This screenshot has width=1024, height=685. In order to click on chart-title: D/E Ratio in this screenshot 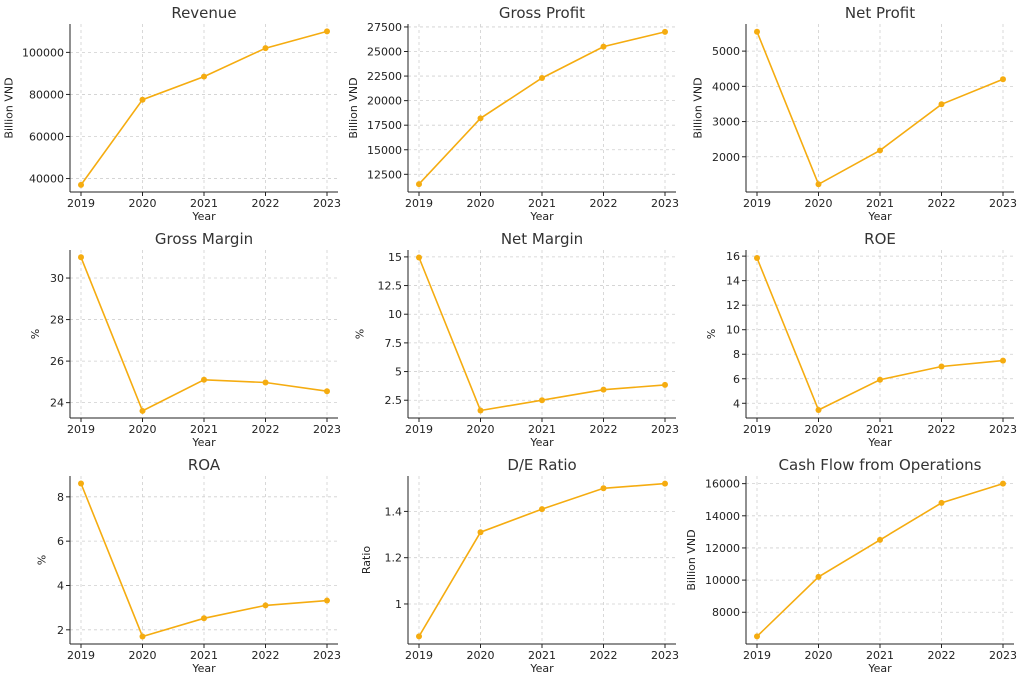, I will do `click(541, 465)`.